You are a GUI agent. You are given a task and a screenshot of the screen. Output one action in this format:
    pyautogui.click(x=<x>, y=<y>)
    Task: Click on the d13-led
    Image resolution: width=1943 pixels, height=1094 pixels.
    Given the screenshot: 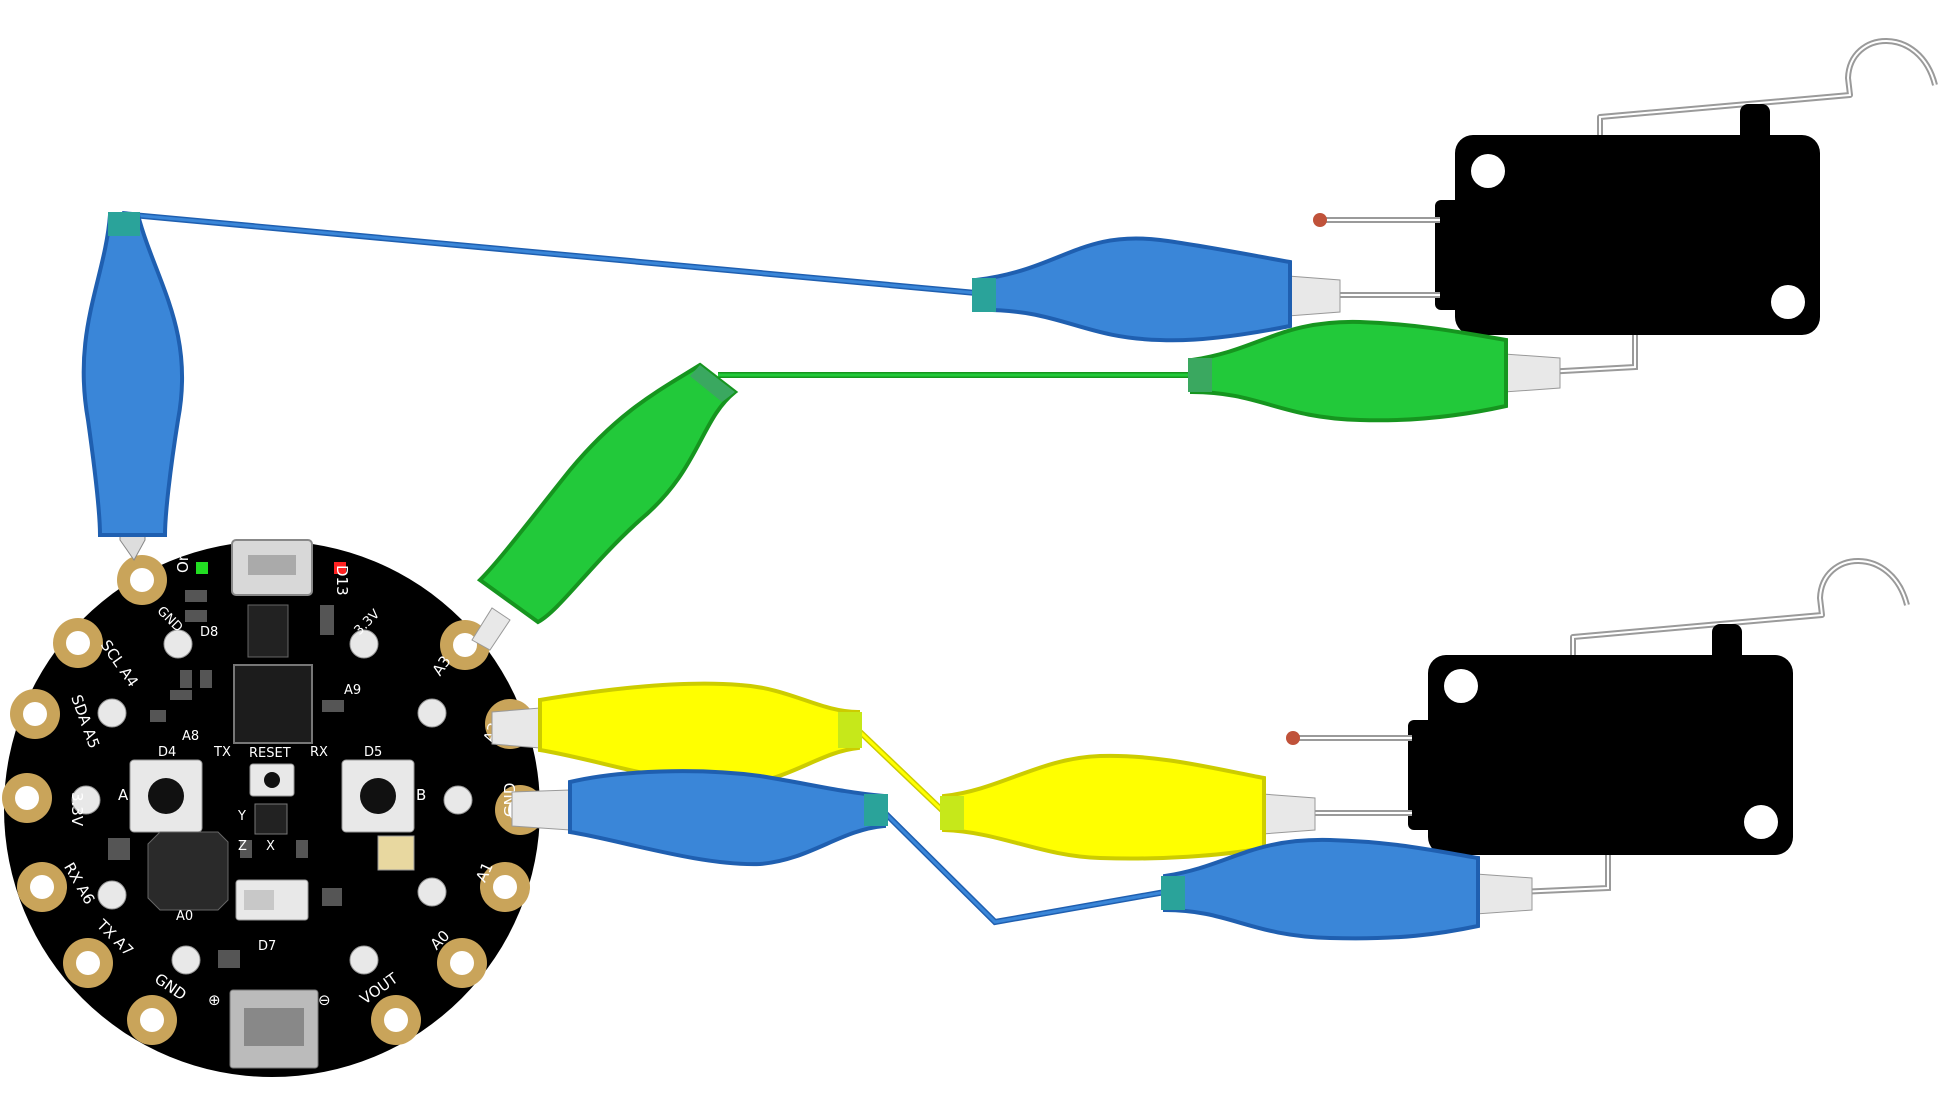 What is the action you would take?
    pyautogui.click(x=340, y=568)
    